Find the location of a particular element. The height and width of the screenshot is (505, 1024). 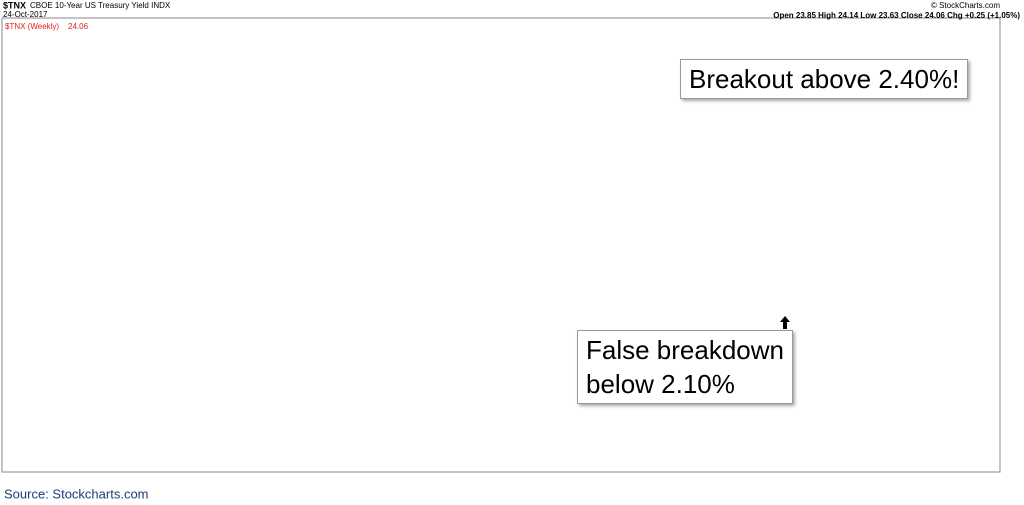

legend-entry: $TNX (Weekly) is located at coordinates (32, 26).